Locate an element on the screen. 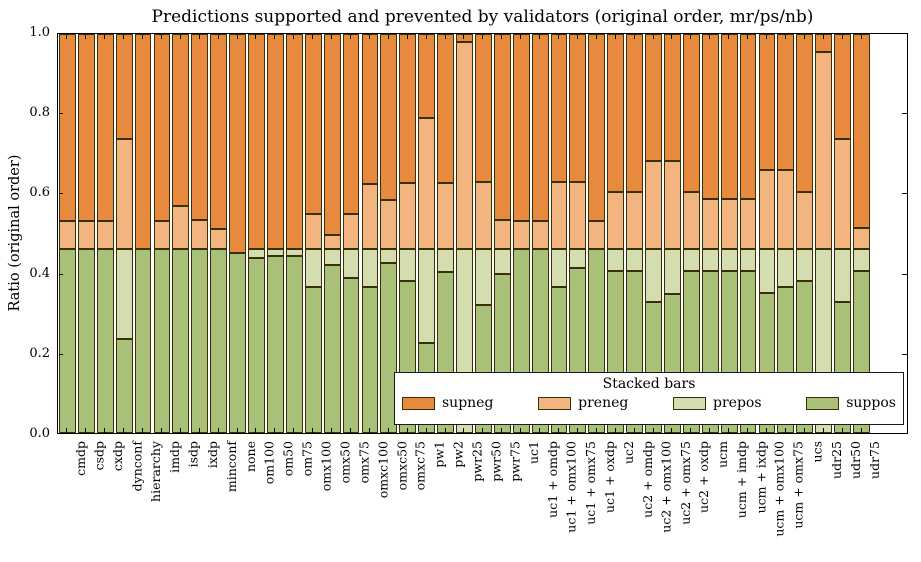 This screenshot has height=562, width=921. legend: Stacked bars supneg preneg prepos suppos is located at coordinates (649, 398).